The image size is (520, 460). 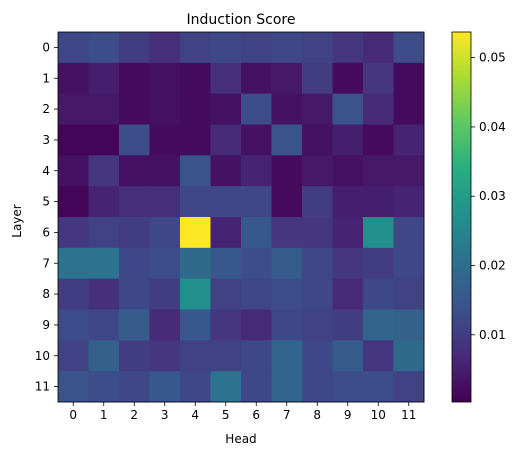 What do you see at coordinates (104, 233) in the screenshot?
I see `heatmap-cell-r6-c1` at bounding box center [104, 233].